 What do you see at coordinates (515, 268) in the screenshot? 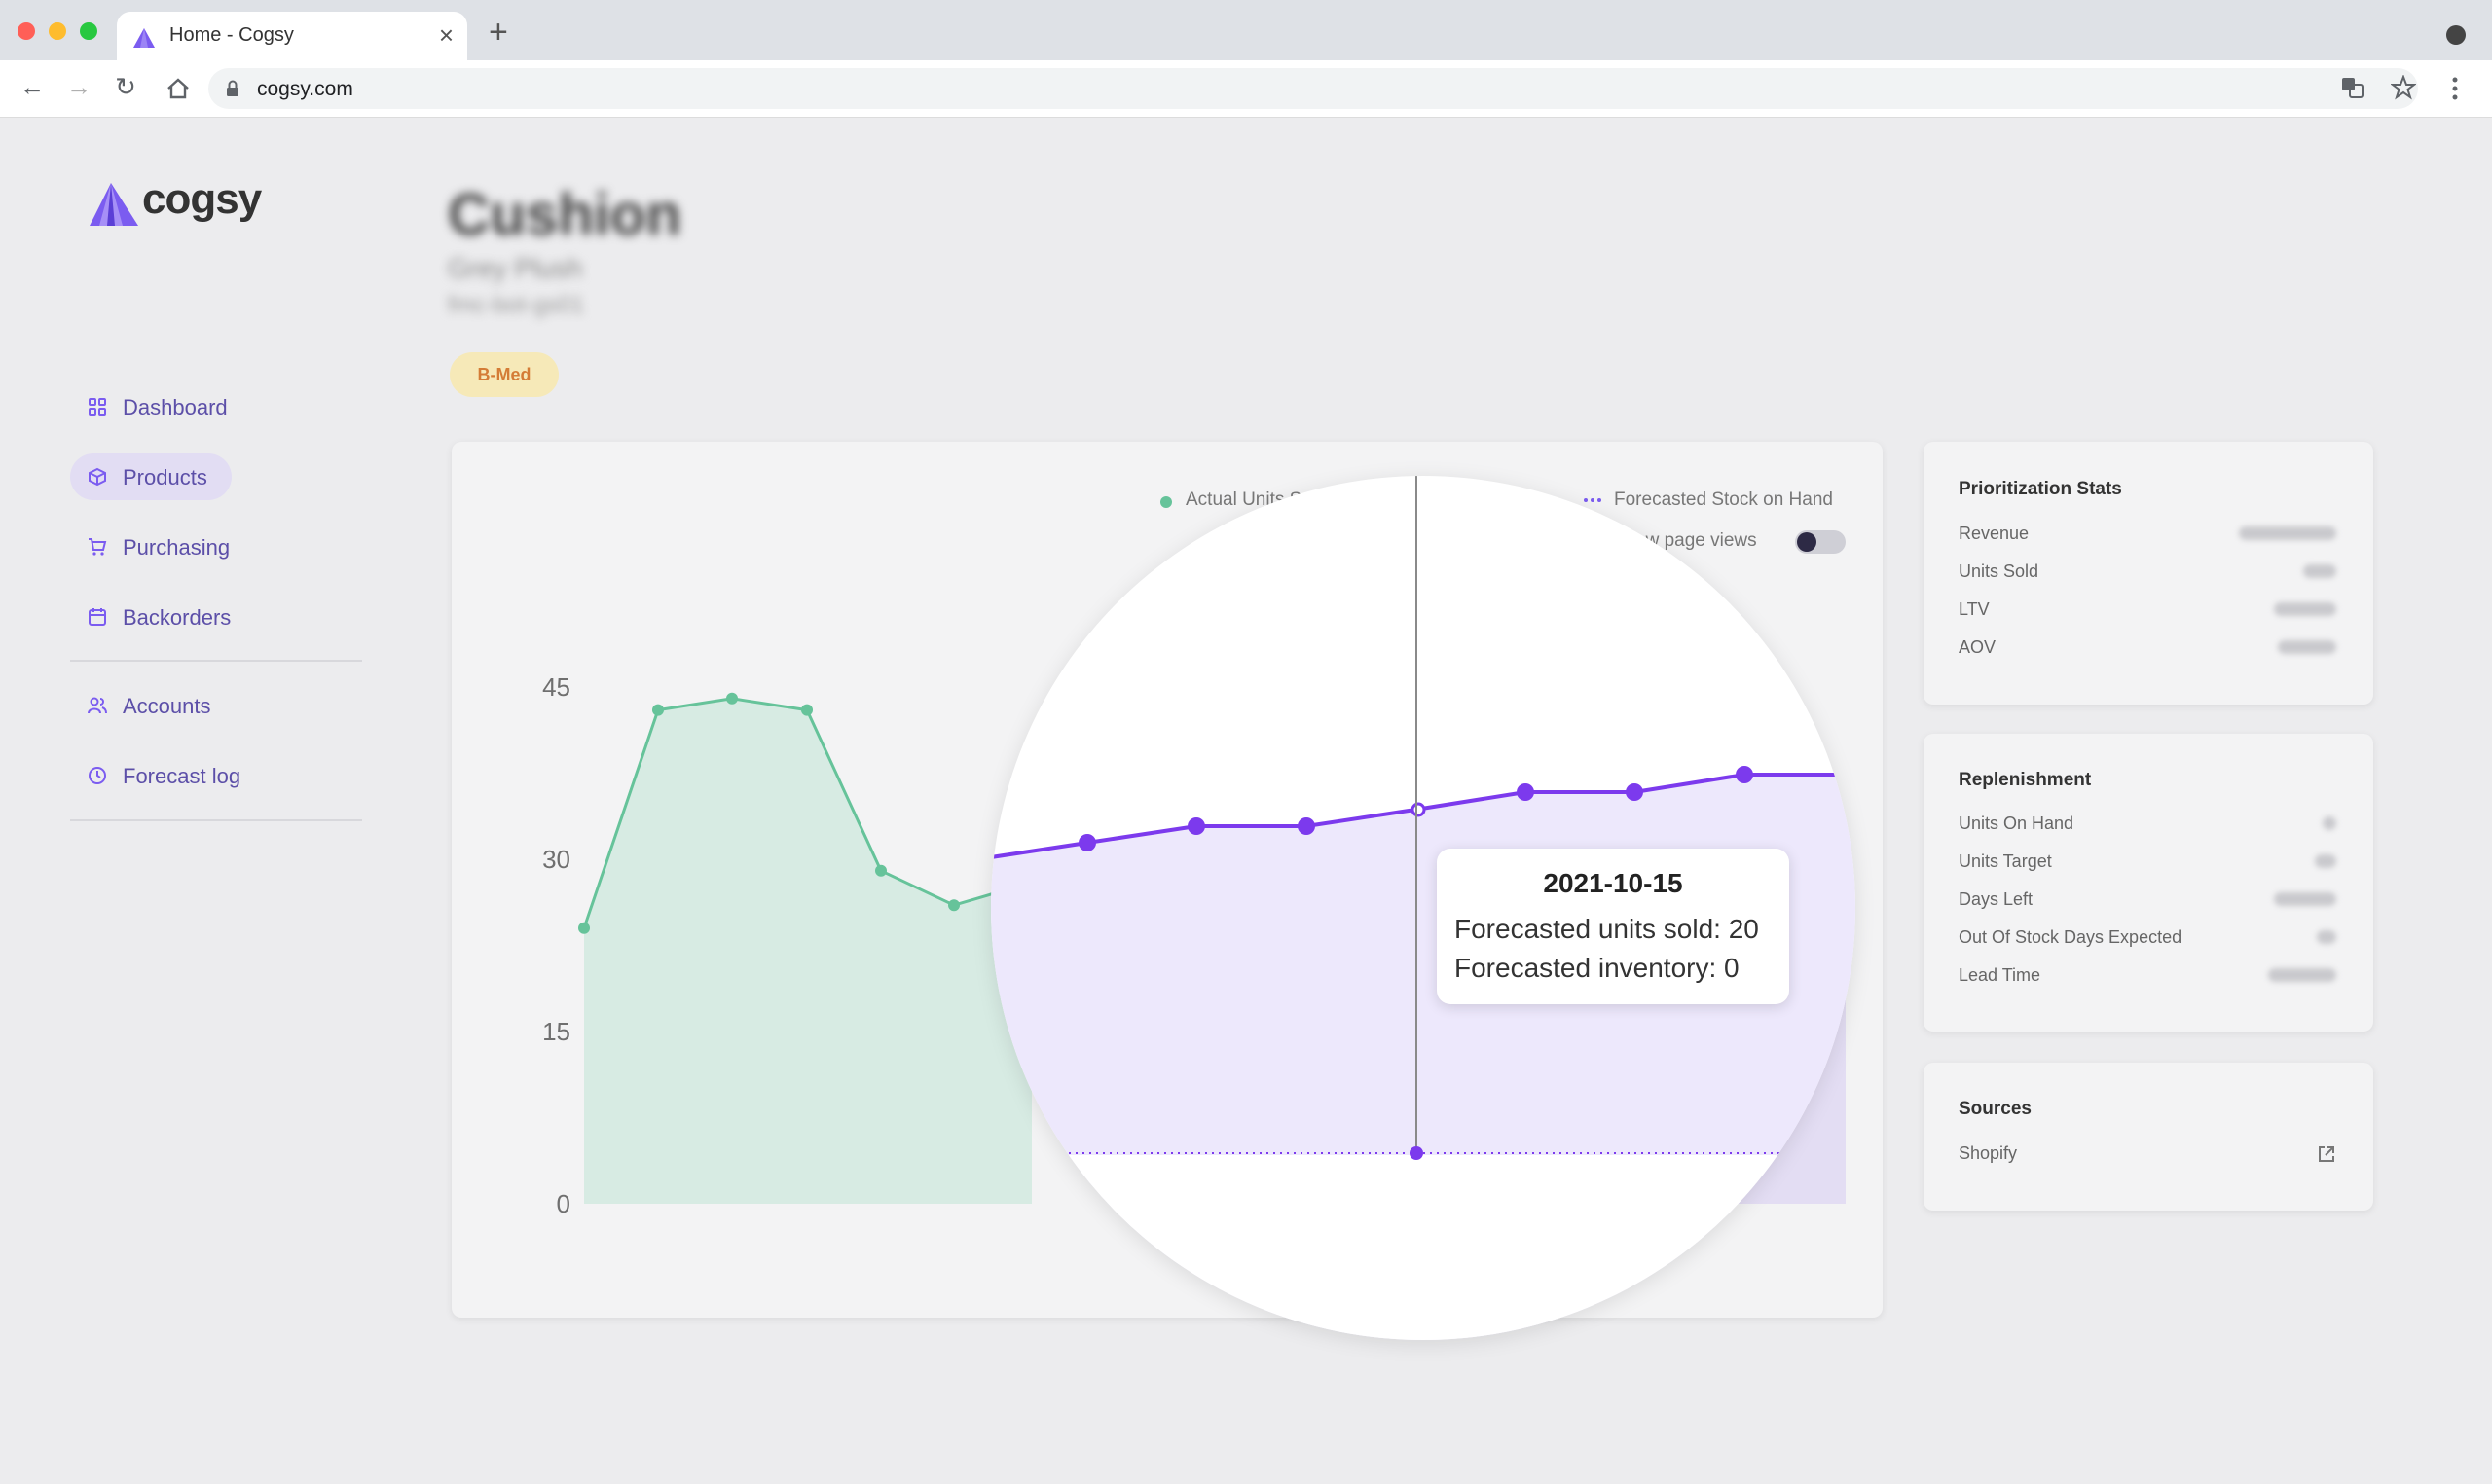
I see `product-subtitle: Grey Plush` at bounding box center [515, 268].